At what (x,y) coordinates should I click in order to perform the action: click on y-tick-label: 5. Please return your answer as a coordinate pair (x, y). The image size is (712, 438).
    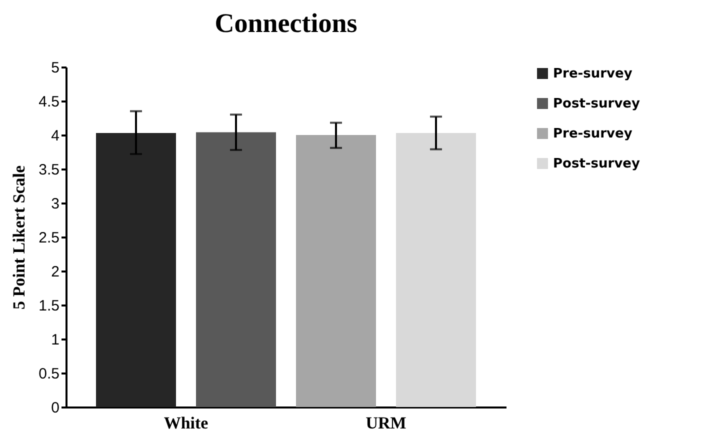
    Looking at the image, I should click on (55, 68).